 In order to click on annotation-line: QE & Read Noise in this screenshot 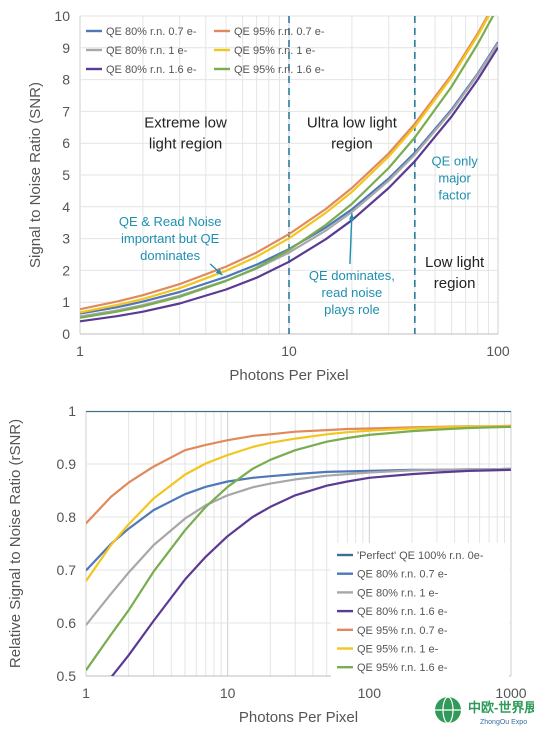, I will do `click(170, 221)`.